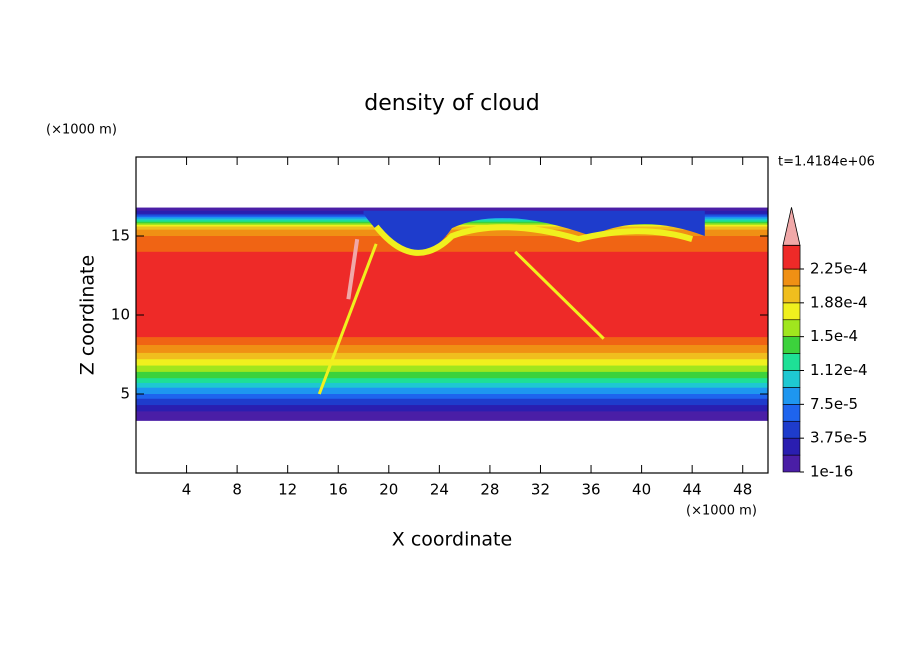 Image resolution: width=904 pixels, height=654 pixels. What do you see at coordinates (742, 490) in the screenshot?
I see `x-tick-label: 48` at bounding box center [742, 490].